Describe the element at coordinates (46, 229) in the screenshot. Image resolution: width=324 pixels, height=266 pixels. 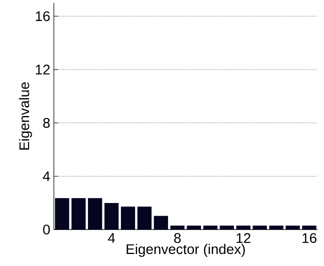
I see `y-tick-label: 0` at that location.